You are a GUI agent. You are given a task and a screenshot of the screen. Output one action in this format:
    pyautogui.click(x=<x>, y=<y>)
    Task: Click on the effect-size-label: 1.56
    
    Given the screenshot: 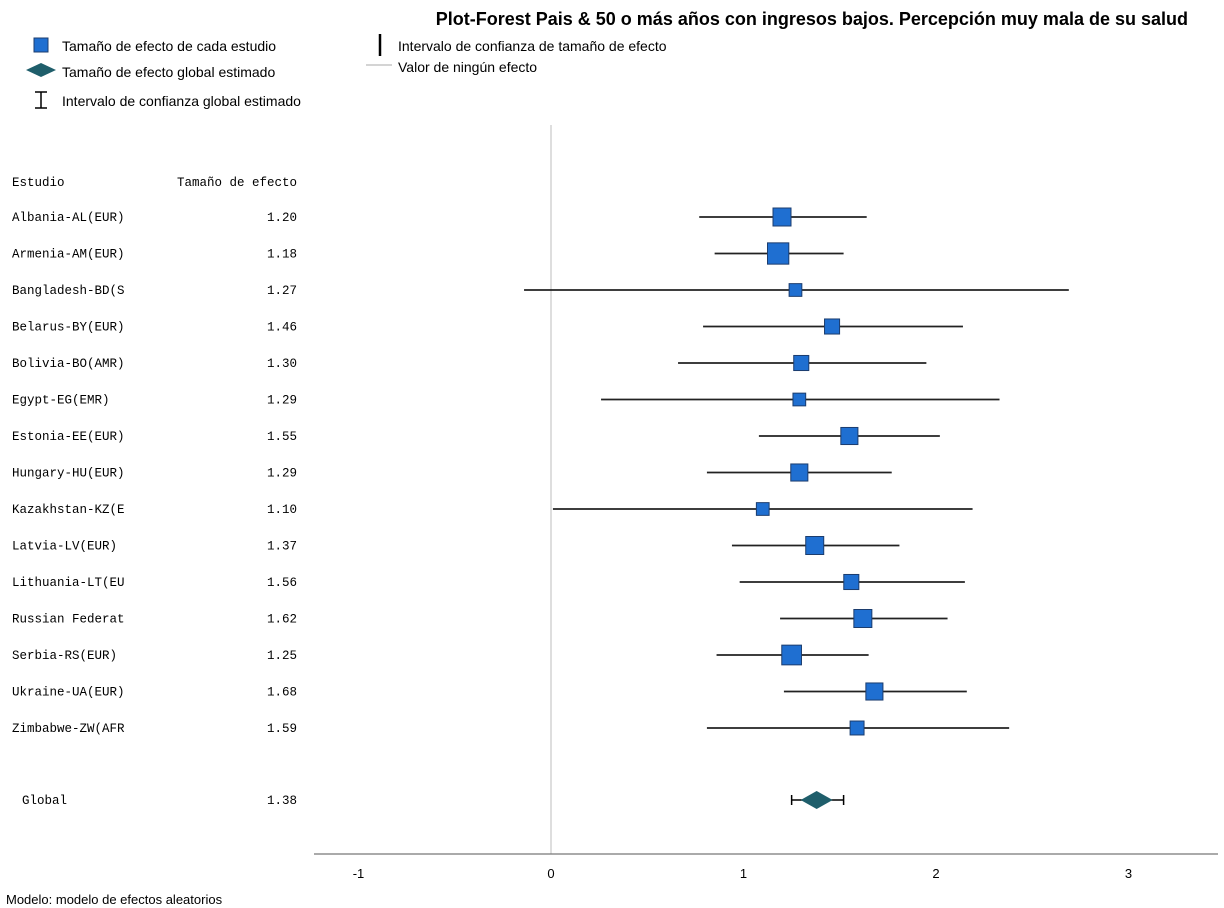 What is the action you would take?
    pyautogui.click(x=282, y=583)
    